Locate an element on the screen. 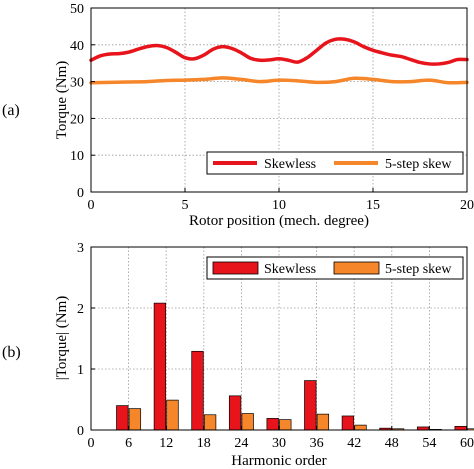 The width and height of the screenshot is (474, 469). x-axis-label-a: Rotor position (mech. degree) is located at coordinates (279, 221).